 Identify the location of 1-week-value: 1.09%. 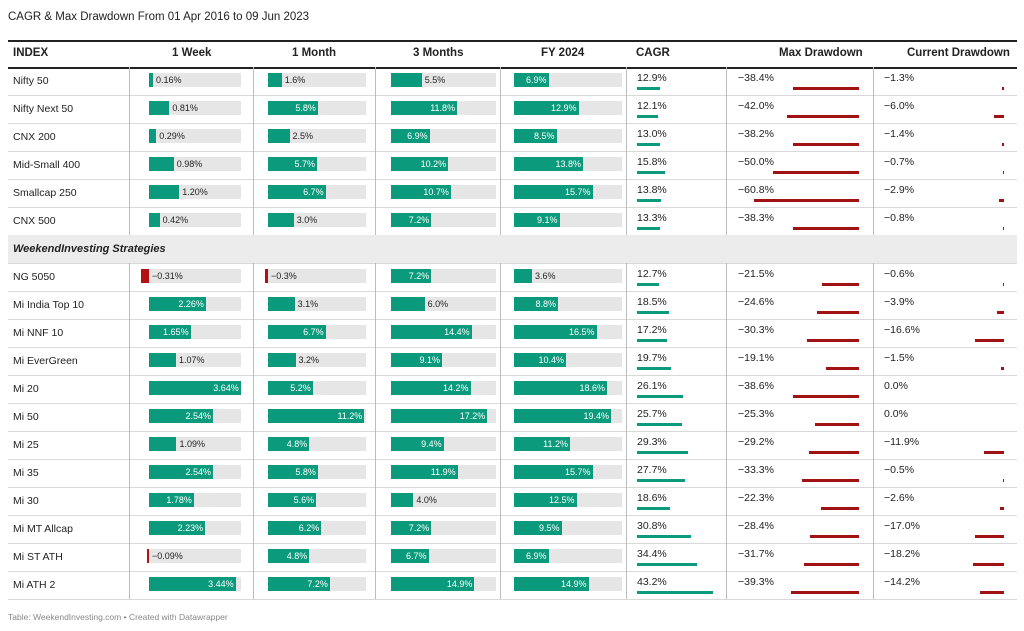
(192, 444).